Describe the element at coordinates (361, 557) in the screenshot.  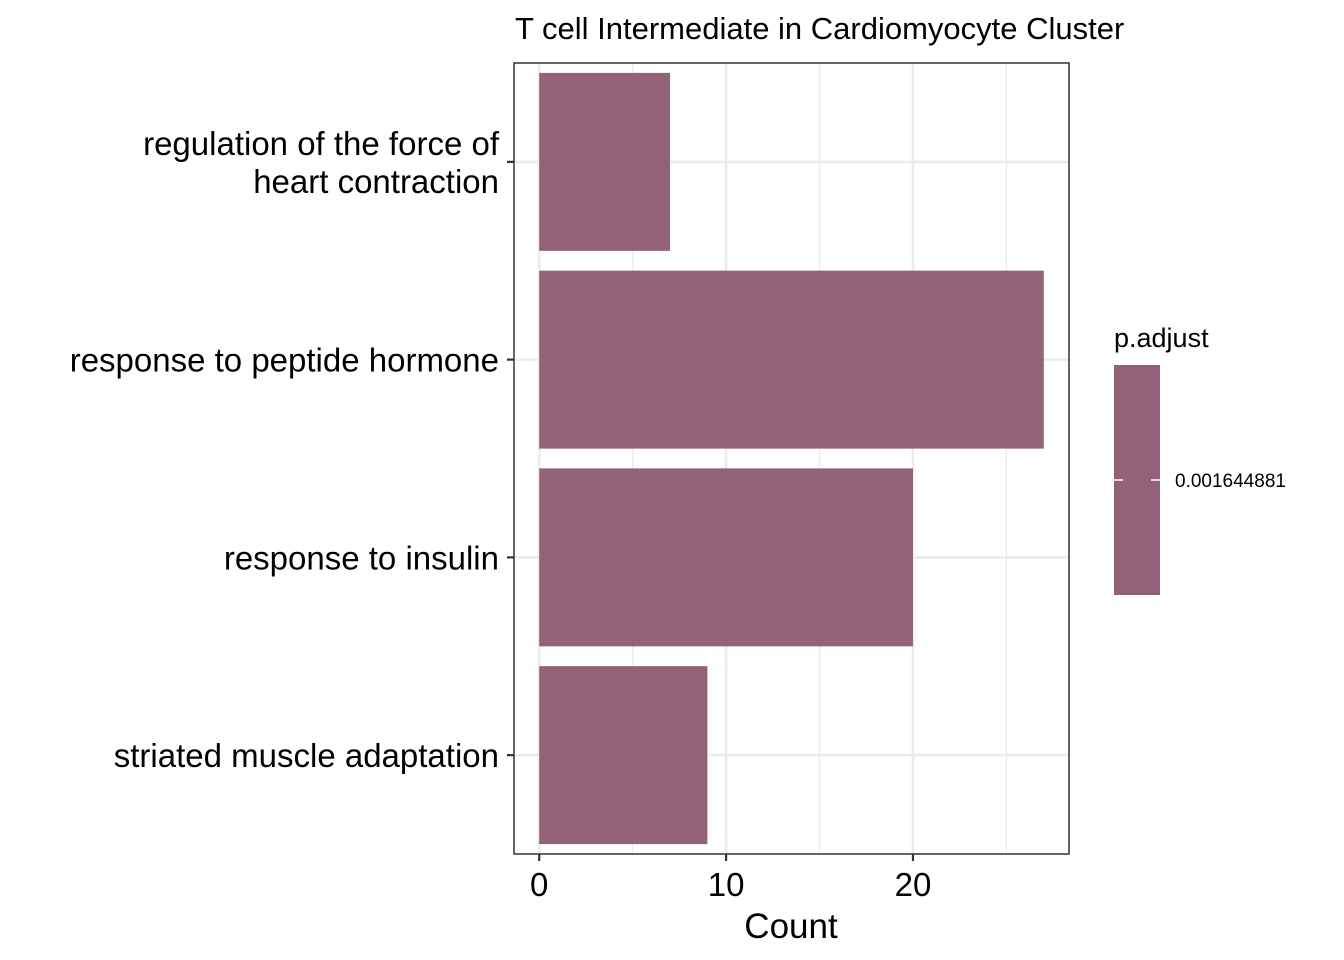
I see `category-label: response to insulin` at that location.